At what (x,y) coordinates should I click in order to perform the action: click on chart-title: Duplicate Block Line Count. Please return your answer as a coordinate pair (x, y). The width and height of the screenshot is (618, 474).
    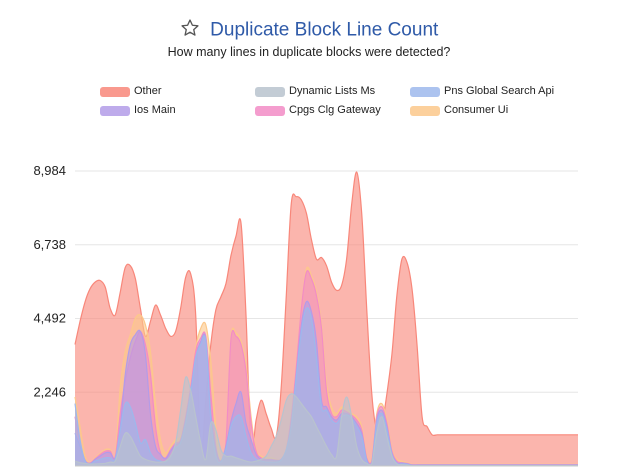
    Looking at the image, I should click on (324, 30).